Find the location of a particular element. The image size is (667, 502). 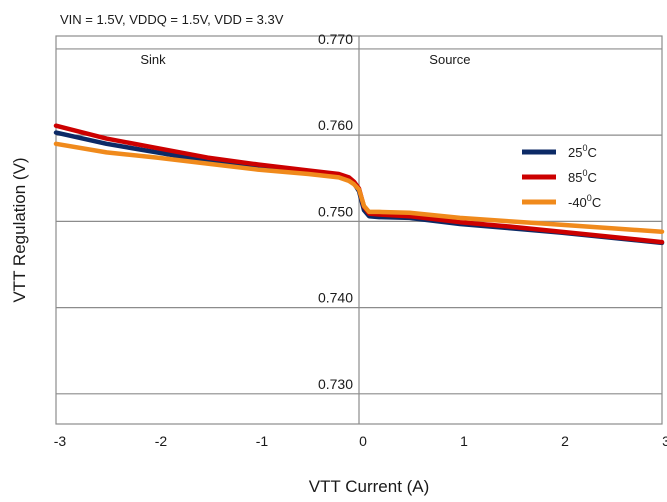

legend-label: 850C is located at coordinates (582, 176).